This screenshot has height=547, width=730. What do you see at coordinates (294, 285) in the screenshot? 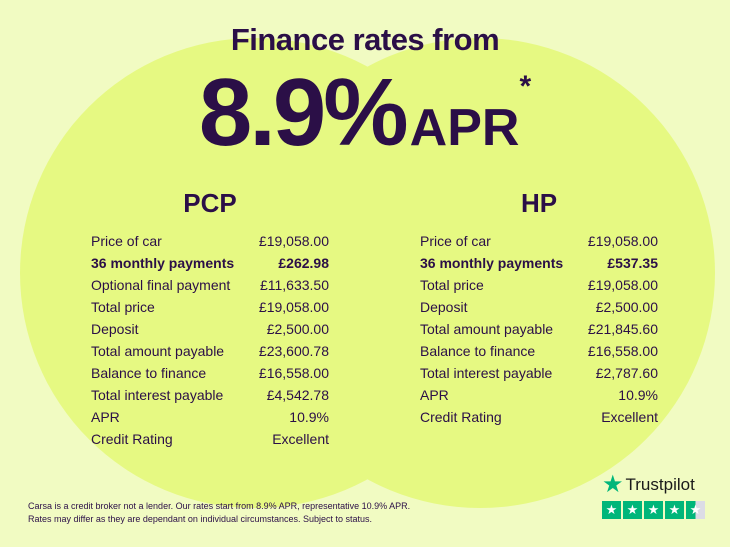
I see `row-value: £11,633.50` at bounding box center [294, 285].